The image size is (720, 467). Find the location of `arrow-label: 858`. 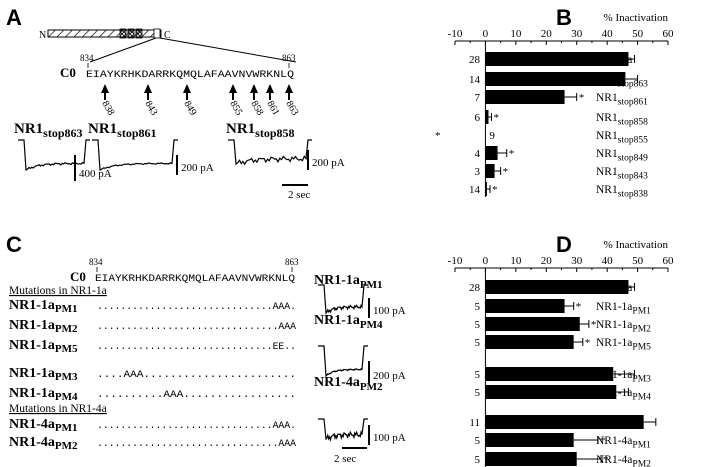

arrow-label: 858 is located at coordinates (256, 108).